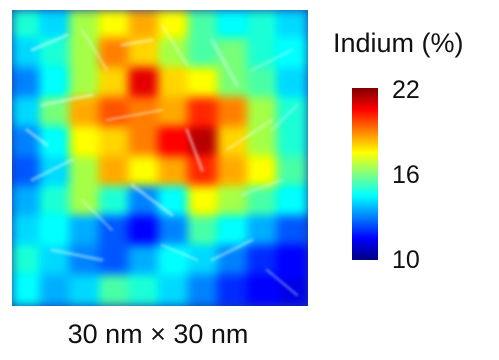 The image size is (499, 360). Describe the element at coordinates (406, 90) in the screenshot. I see `colorbar-tick-max: 22` at that location.